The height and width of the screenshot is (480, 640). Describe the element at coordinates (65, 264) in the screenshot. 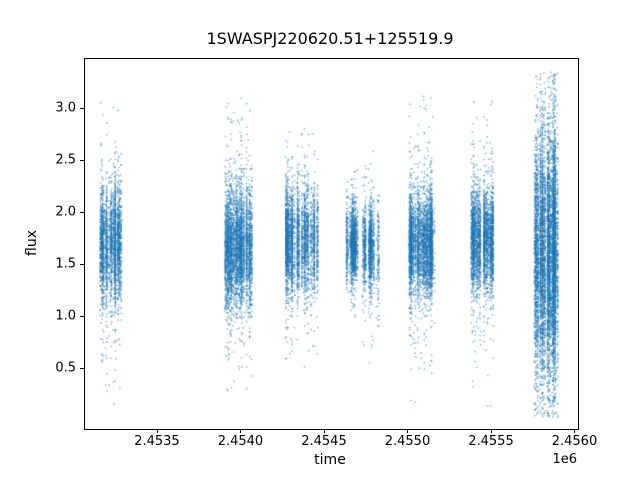

I see `y-tick-label: 1.5` at that location.